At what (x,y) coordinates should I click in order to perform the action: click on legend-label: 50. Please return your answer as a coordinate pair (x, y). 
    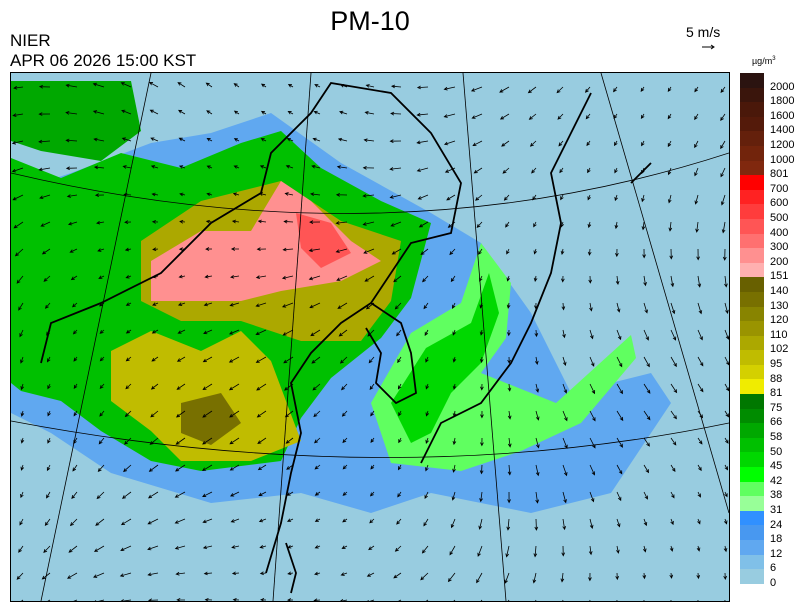
    Looking at the image, I should click on (776, 451).